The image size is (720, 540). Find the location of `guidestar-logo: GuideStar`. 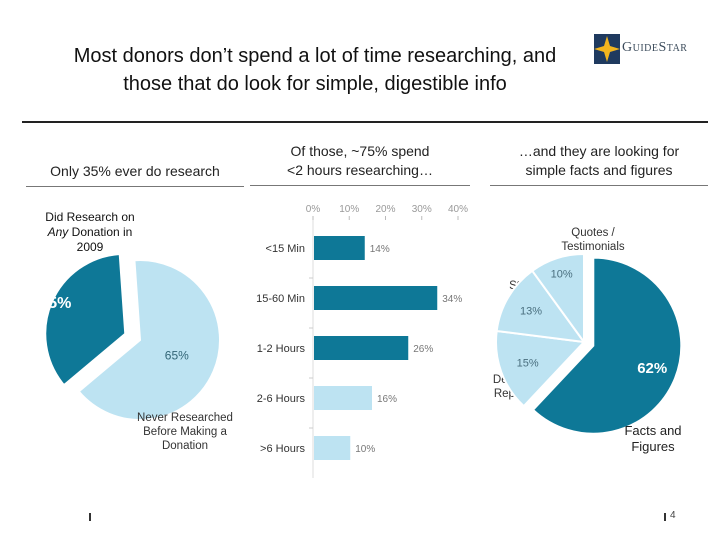

guidestar-logo: GuideStar is located at coordinates (649, 50).